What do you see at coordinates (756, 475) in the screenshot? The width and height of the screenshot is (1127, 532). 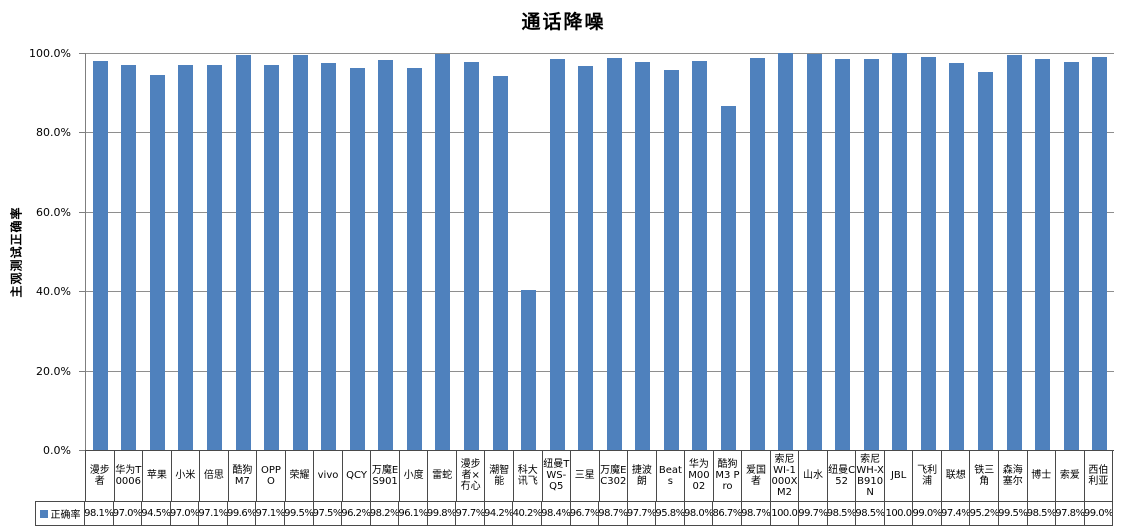 I see `category-label-cell: 爱国者` at bounding box center [756, 475].